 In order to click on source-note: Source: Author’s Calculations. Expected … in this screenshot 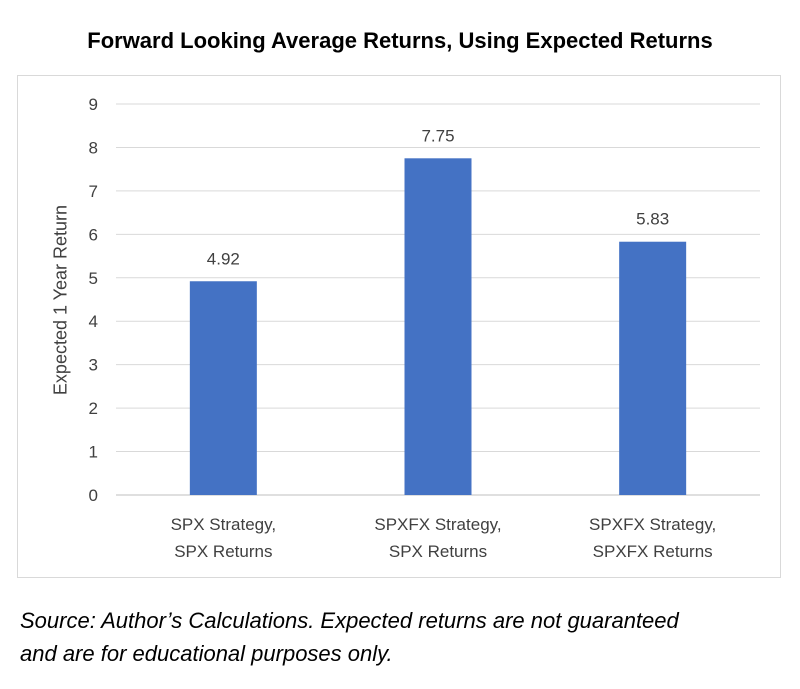, I will do `click(405, 637)`.